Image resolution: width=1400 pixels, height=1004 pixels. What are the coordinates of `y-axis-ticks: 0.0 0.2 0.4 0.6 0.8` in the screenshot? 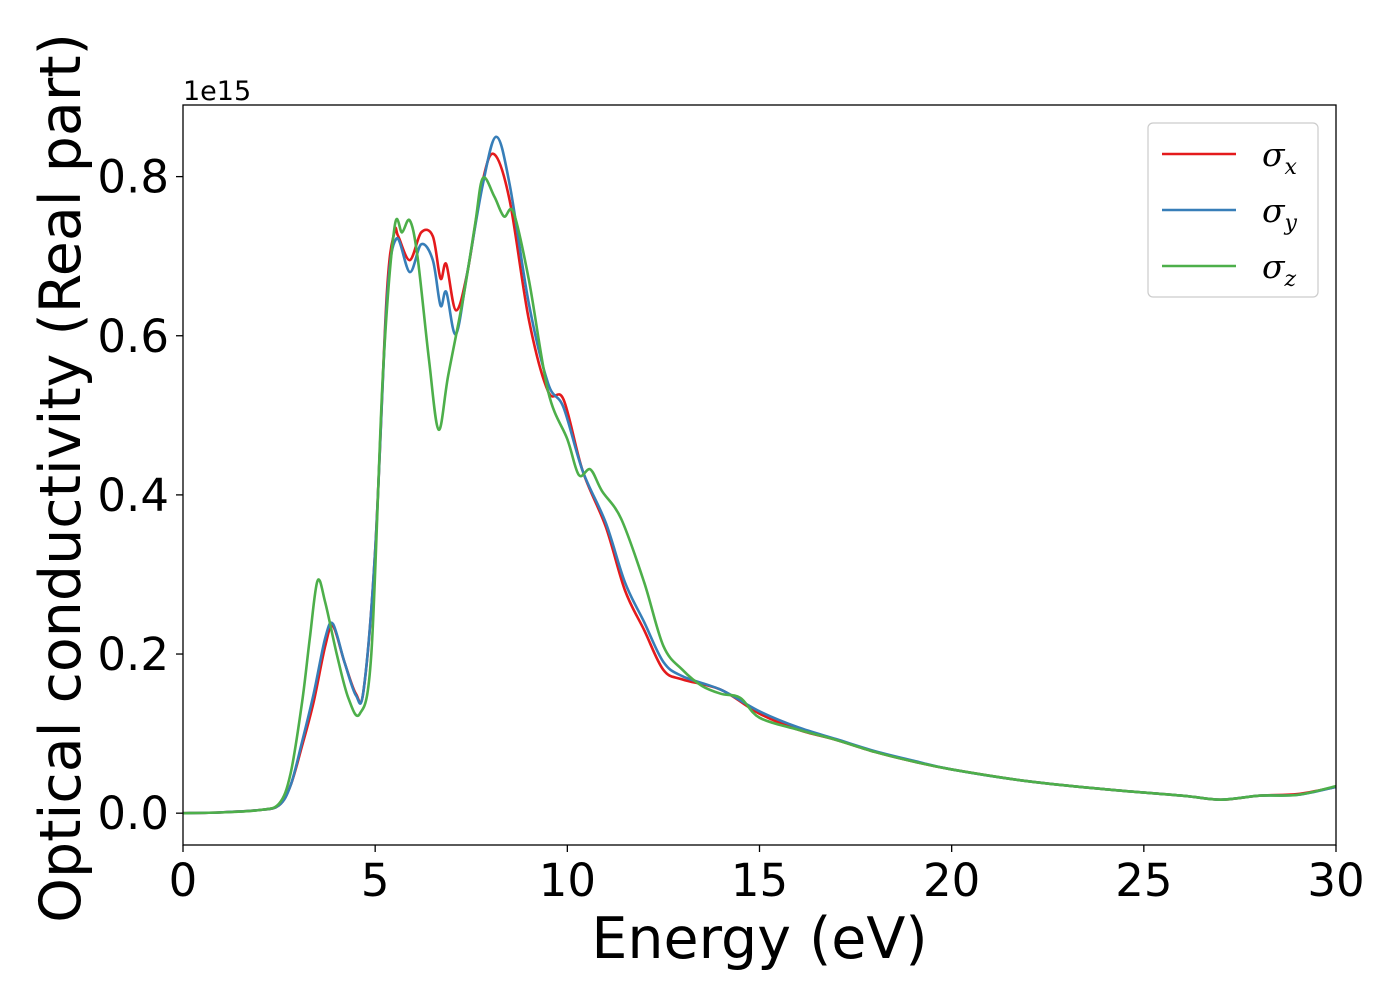 It's located at (140, 495).